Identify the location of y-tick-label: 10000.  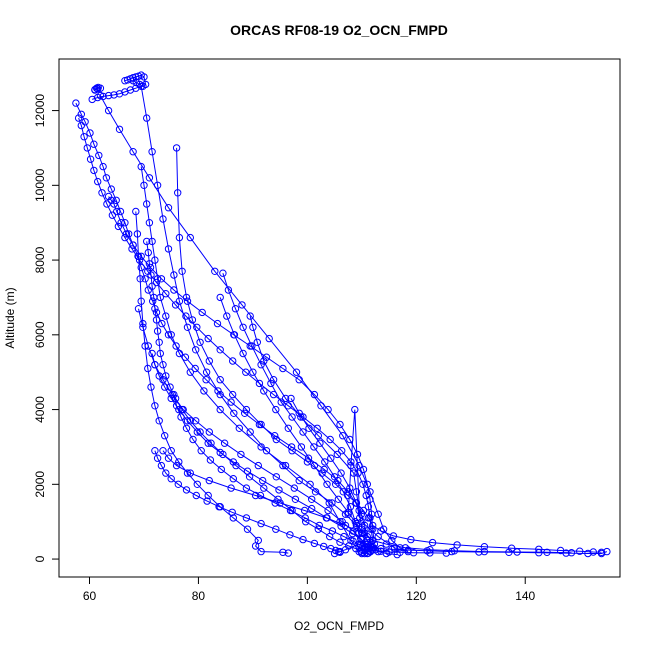
(40, 185).